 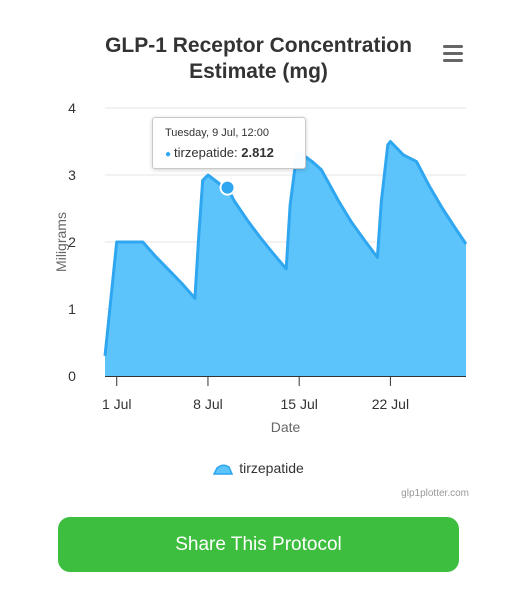 What do you see at coordinates (257, 152) in the screenshot?
I see `tooltip-value: 2.812` at bounding box center [257, 152].